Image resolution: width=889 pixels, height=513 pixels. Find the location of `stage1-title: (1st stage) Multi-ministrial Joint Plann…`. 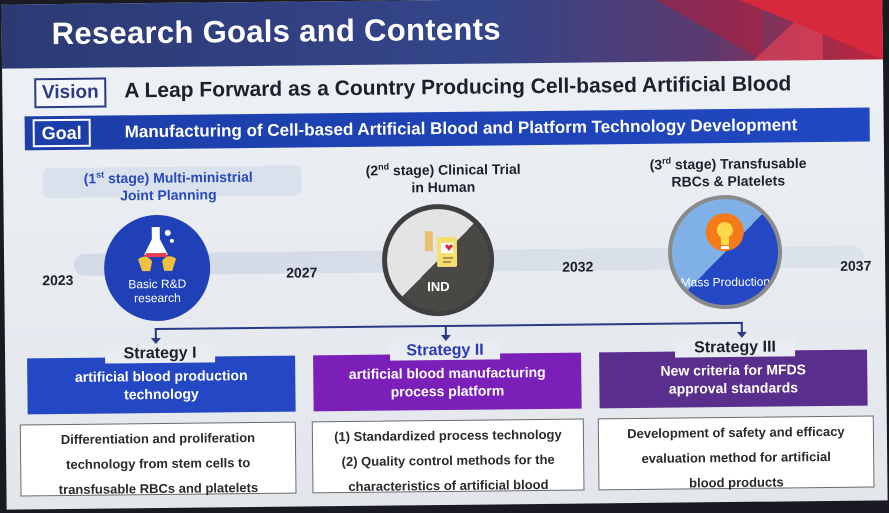

stage1-title: (1st stage) Multi-ministrial Joint Plann… is located at coordinates (168, 186).